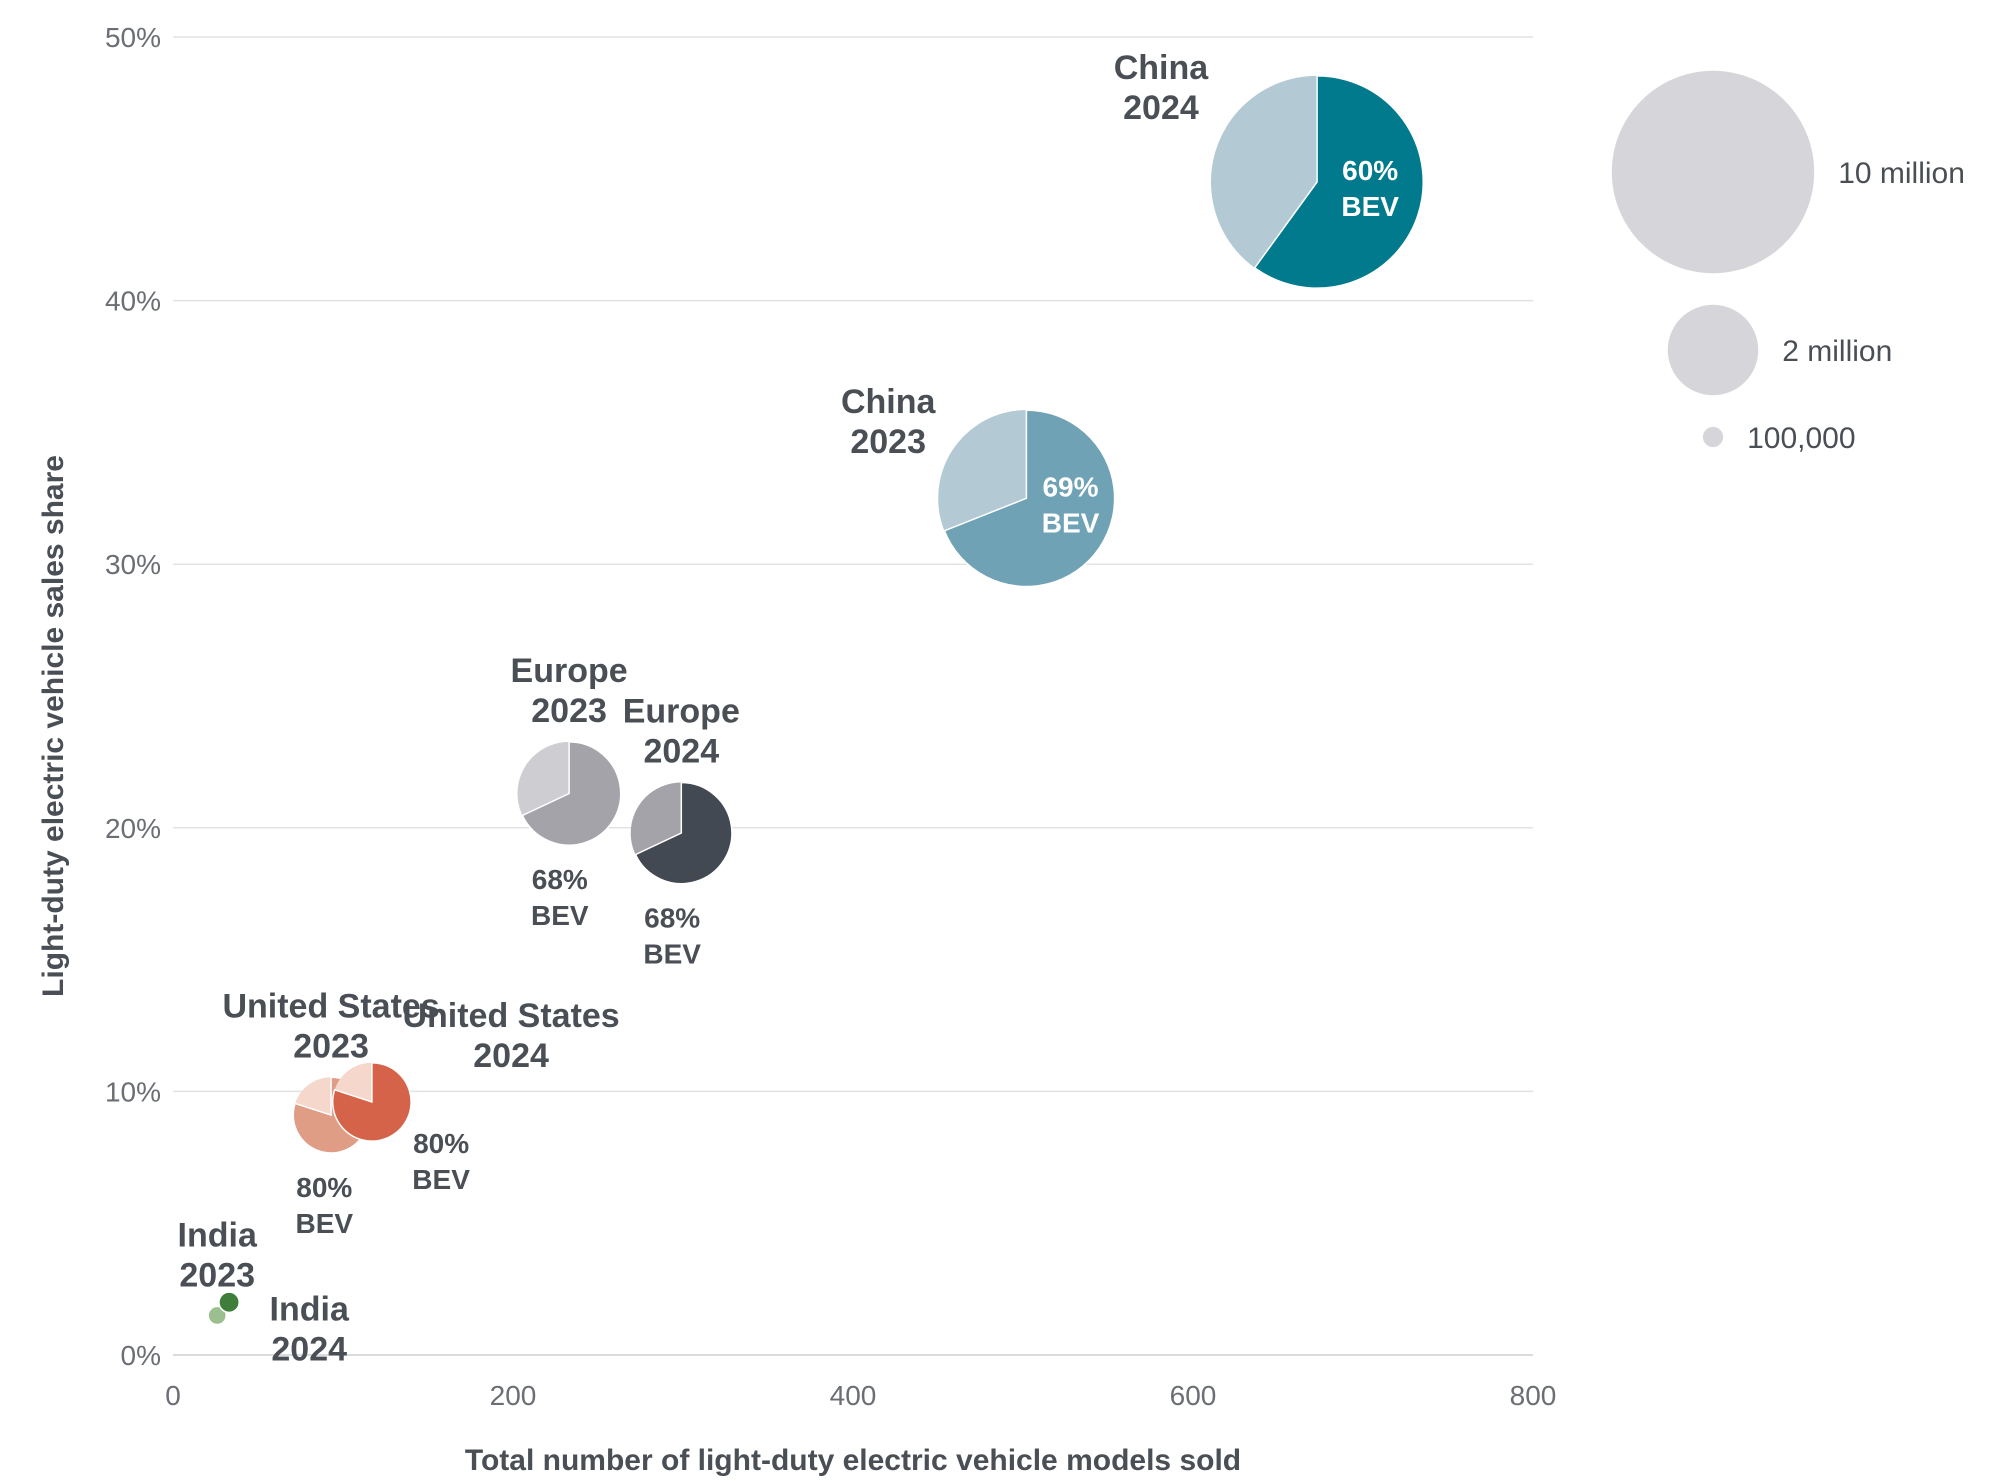 The width and height of the screenshot is (2000, 1481). What do you see at coordinates (133, 37) in the screenshot?
I see `y-tick-label: 50%` at bounding box center [133, 37].